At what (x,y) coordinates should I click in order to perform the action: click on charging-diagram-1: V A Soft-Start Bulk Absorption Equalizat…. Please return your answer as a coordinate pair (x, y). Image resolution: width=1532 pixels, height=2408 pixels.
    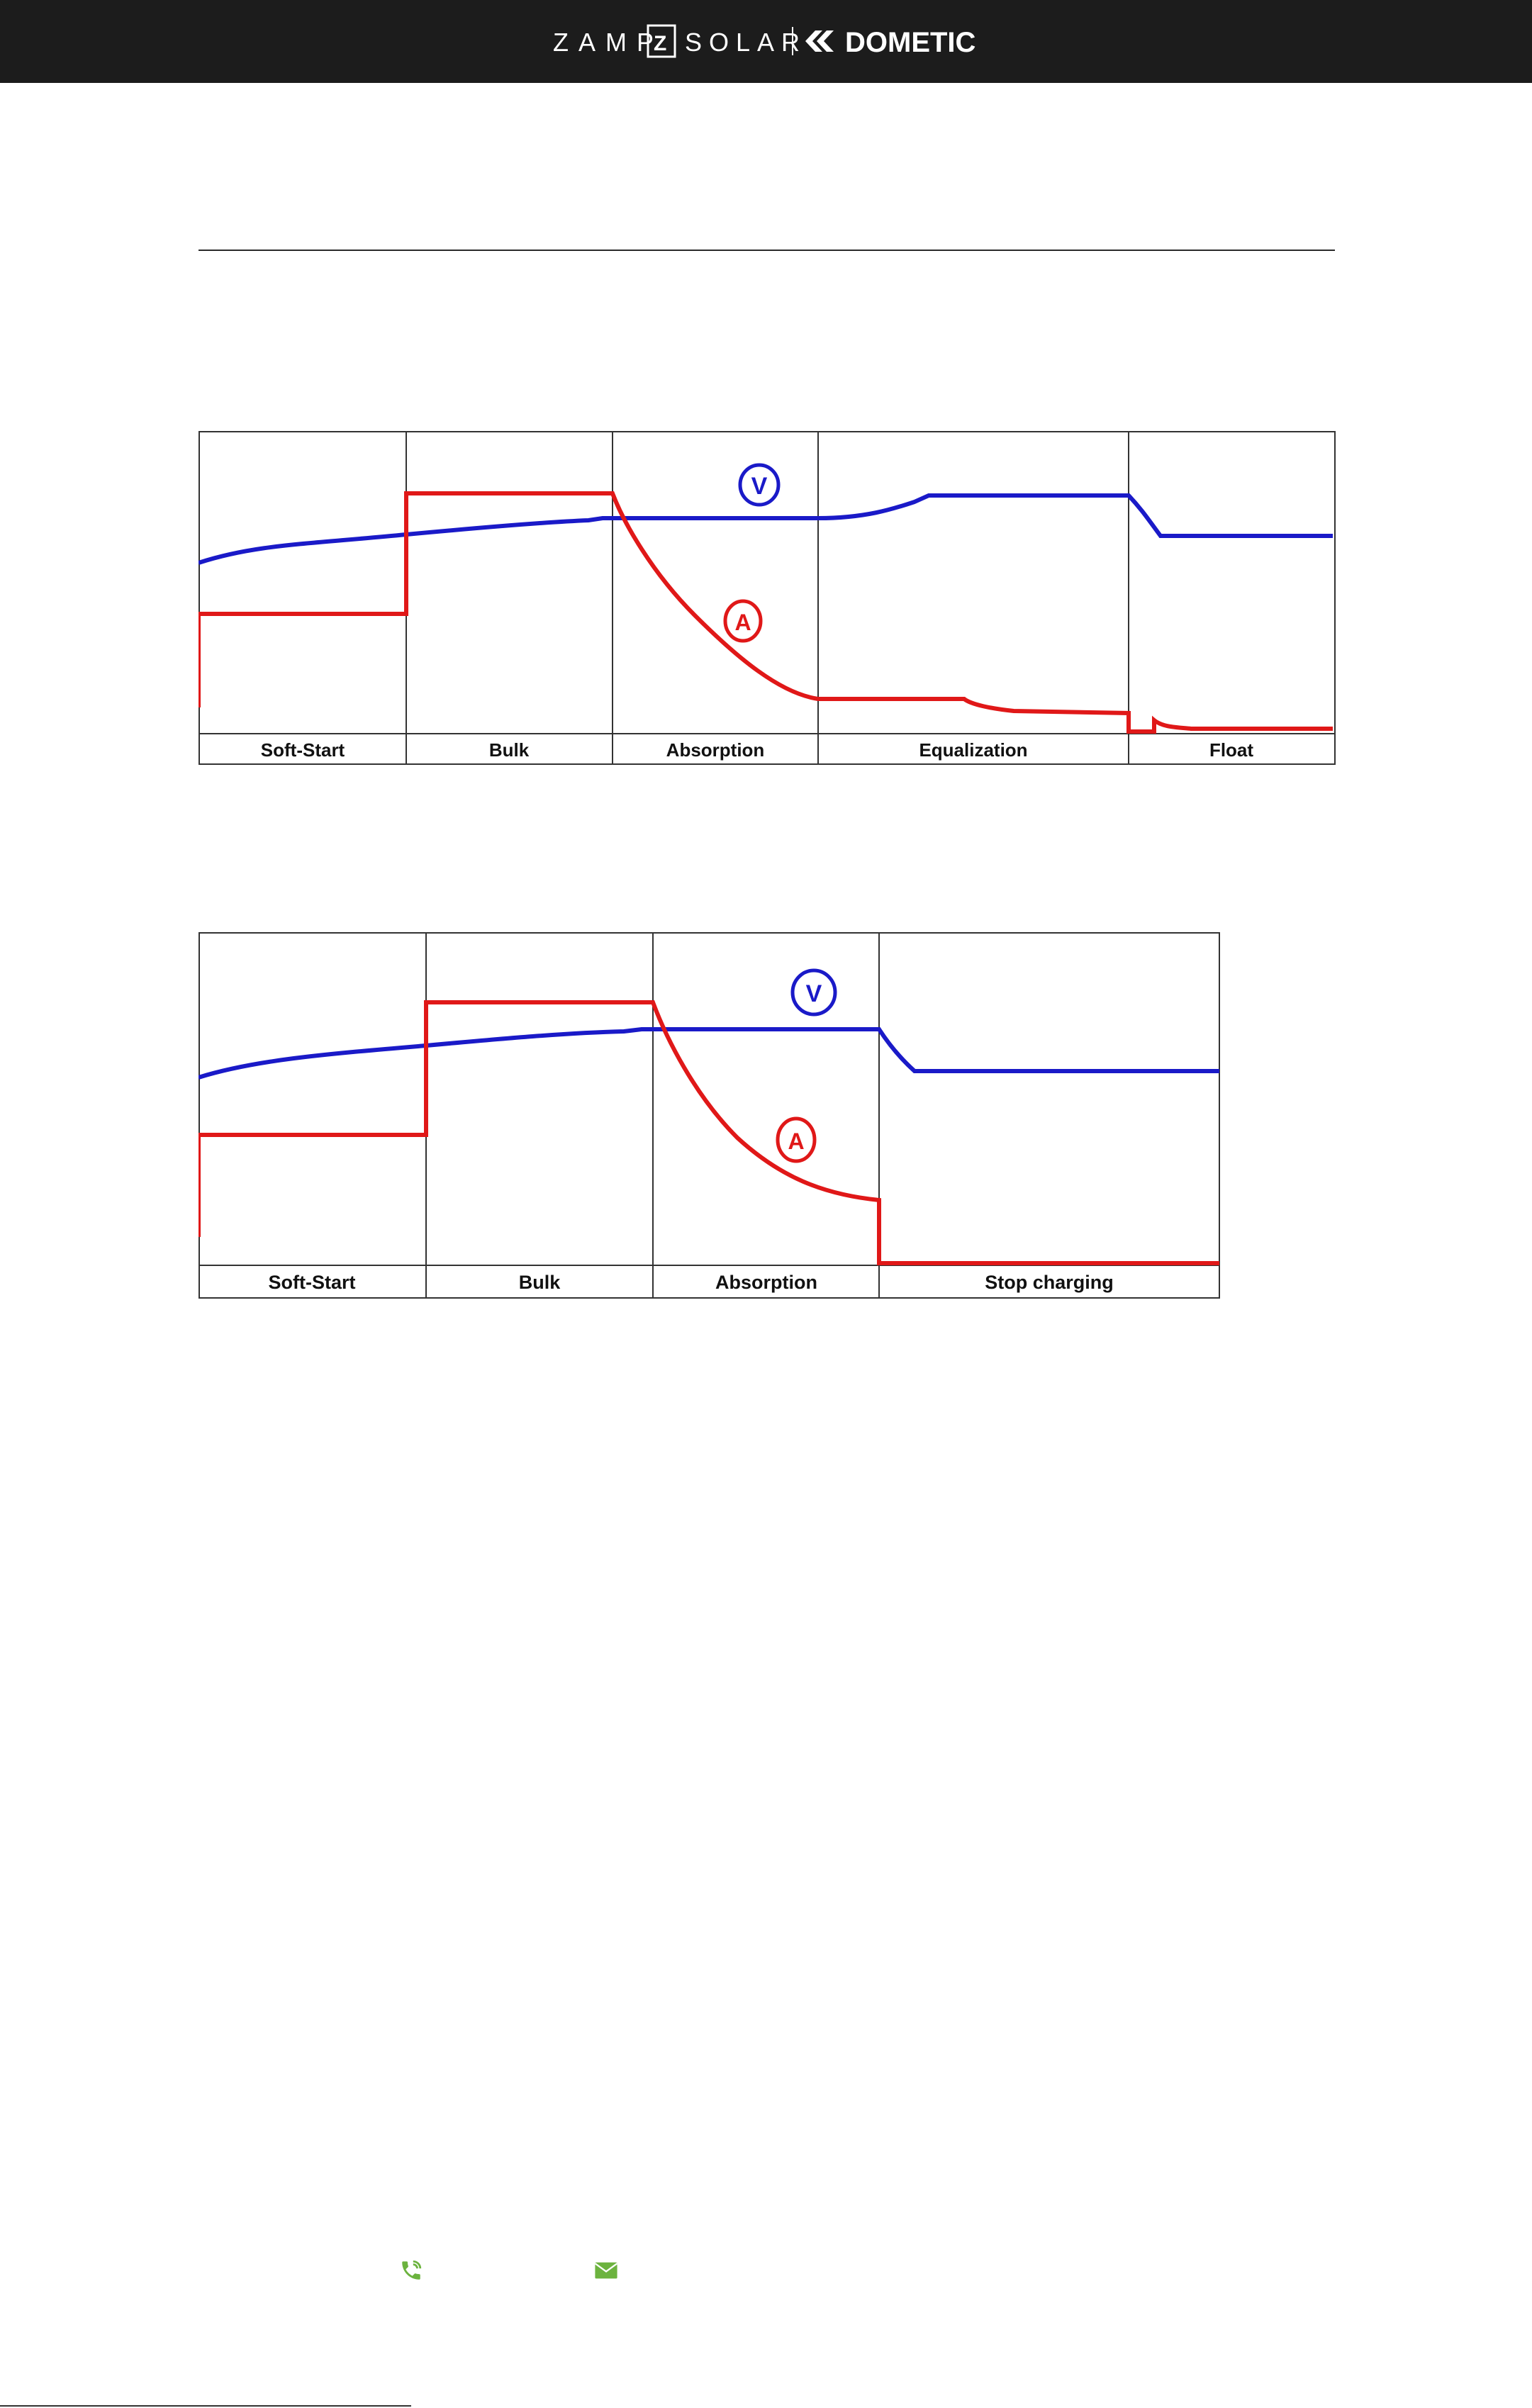
    Looking at the image, I should click on (767, 599).